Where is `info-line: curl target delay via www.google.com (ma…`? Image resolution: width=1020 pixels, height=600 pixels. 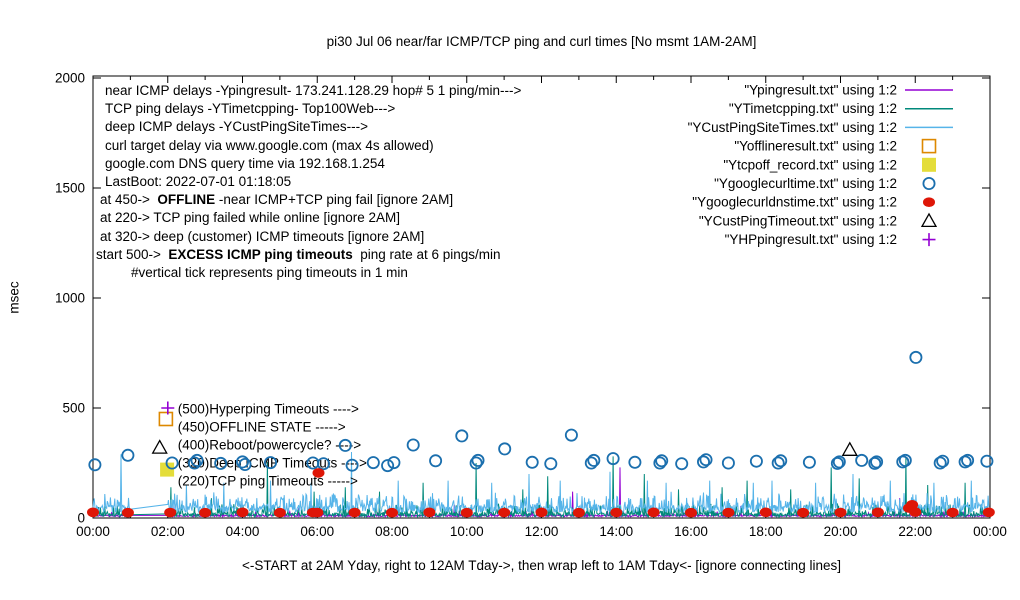 info-line: curl target delay via www.google.com (ma… is located at coordinates (269, 145).